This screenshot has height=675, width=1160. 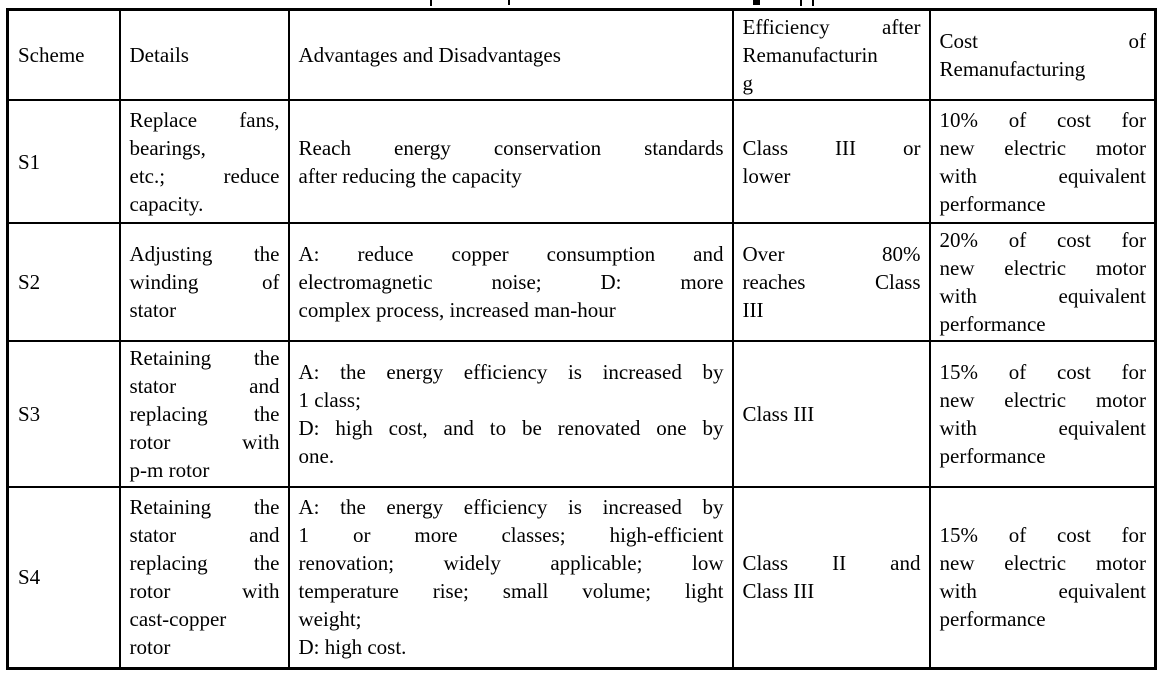 What do you see at coordinates (63, 161) in the screenshot?
I see `cell-s1-scheme: S1` at bounding box center [63, 161].